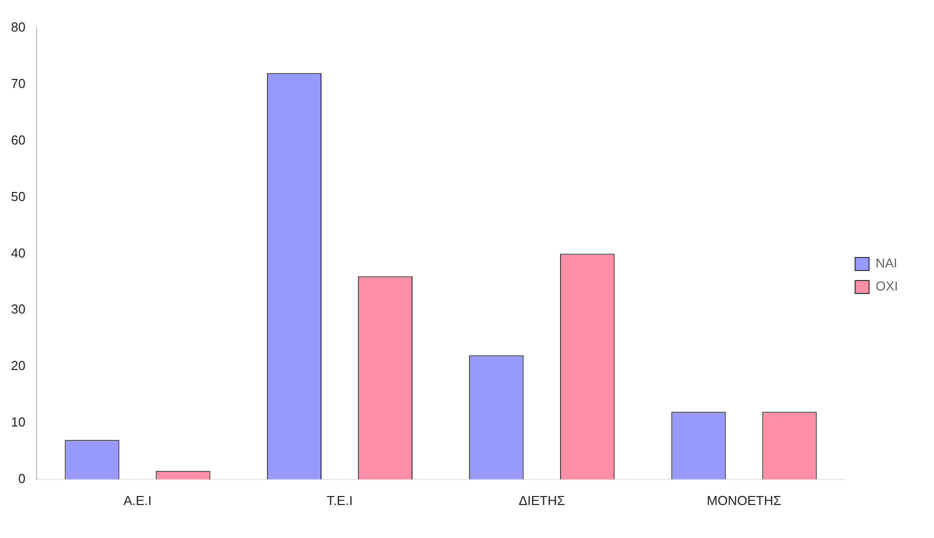 The width and height of the screenshot is (934, 538). I want to click on y-tick-label: 70, so click(18, 84).